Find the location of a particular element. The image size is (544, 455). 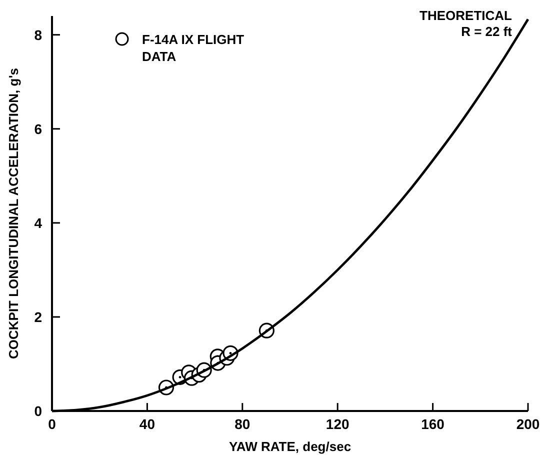

y-tick-label: 6 is located at coordinates (38, 128).